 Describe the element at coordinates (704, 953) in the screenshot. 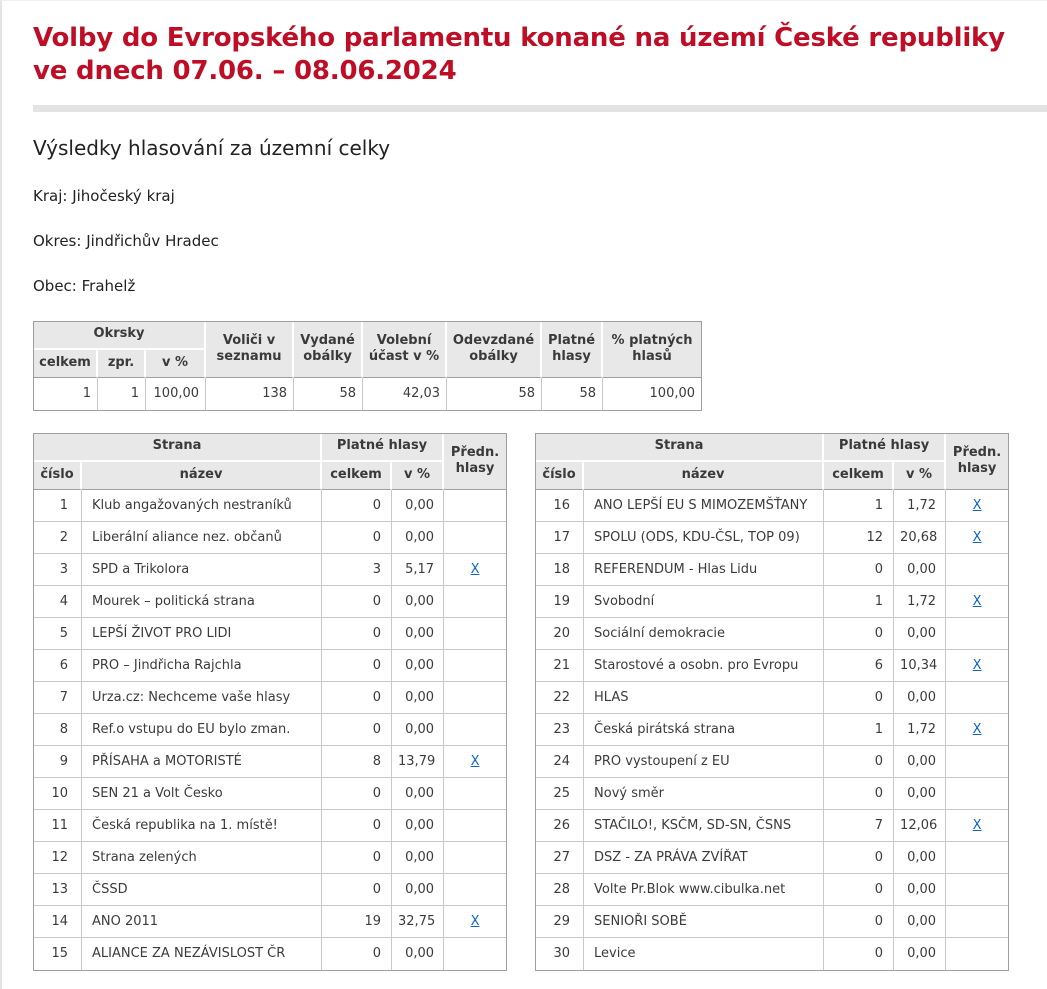

I see `party-name: Levice` at that location.